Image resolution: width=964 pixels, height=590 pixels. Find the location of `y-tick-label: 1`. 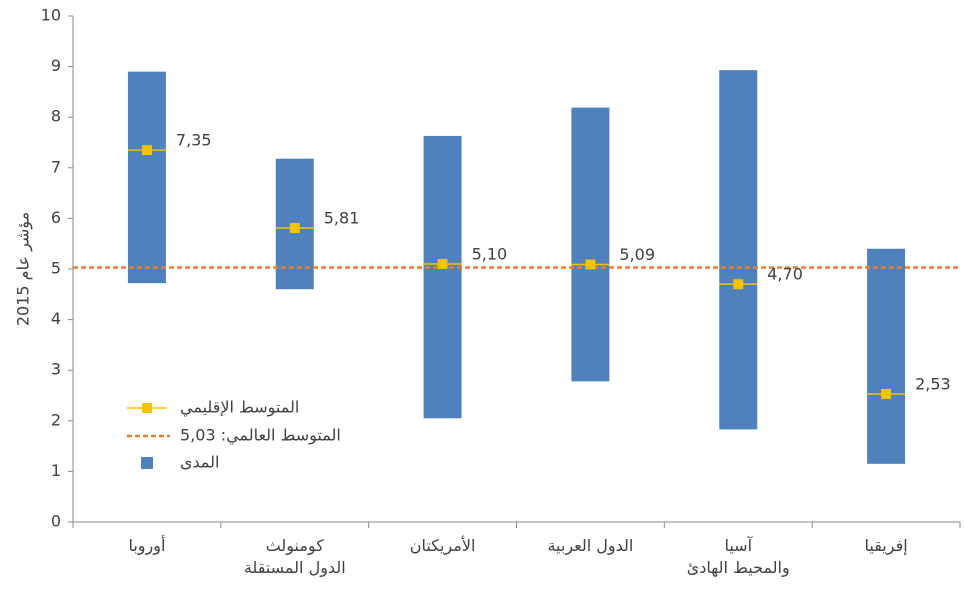

y-tick-label: 1 is located at coordinates (56, 470).